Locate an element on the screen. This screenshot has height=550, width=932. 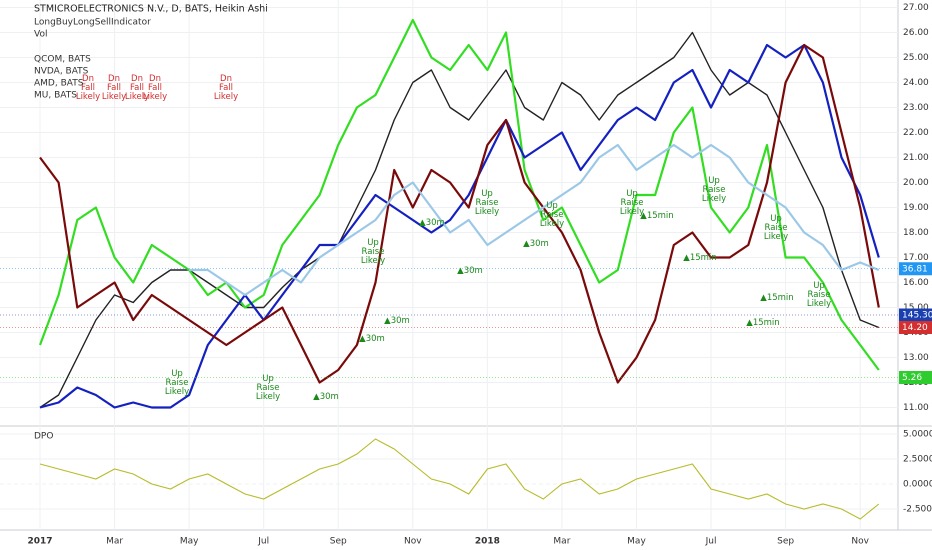
dpo-tick-label: 2.5000 is located at coordinates (917, 460).